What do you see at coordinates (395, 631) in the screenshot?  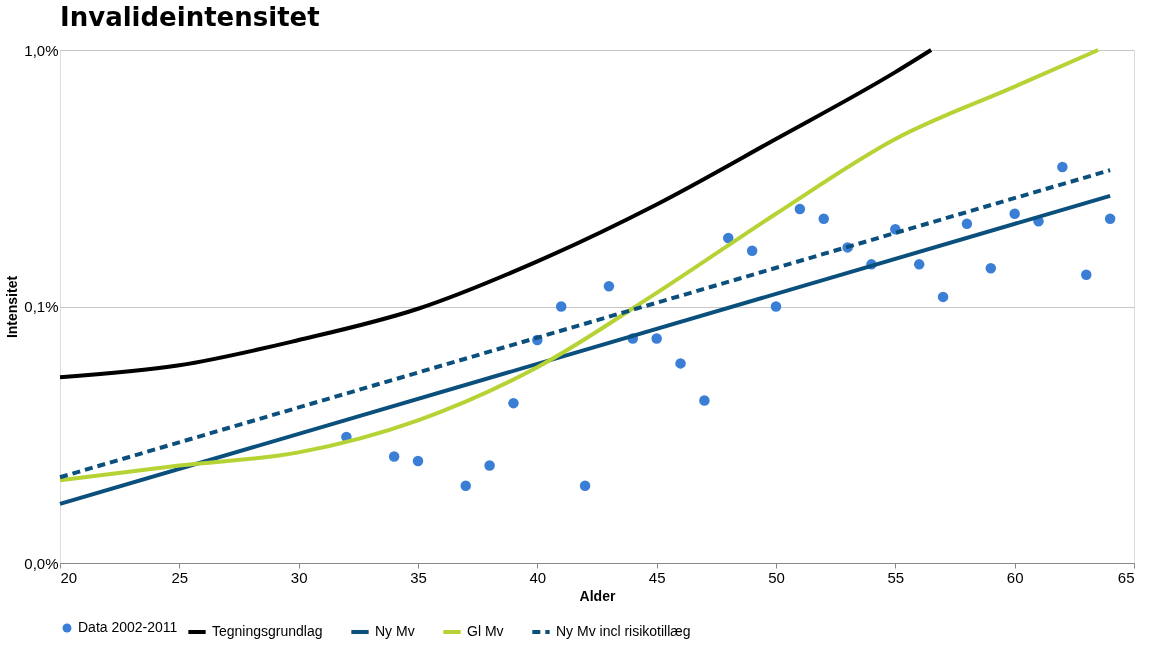 I see `legend-label: Ny Mv` at bounding box center [395, 631].